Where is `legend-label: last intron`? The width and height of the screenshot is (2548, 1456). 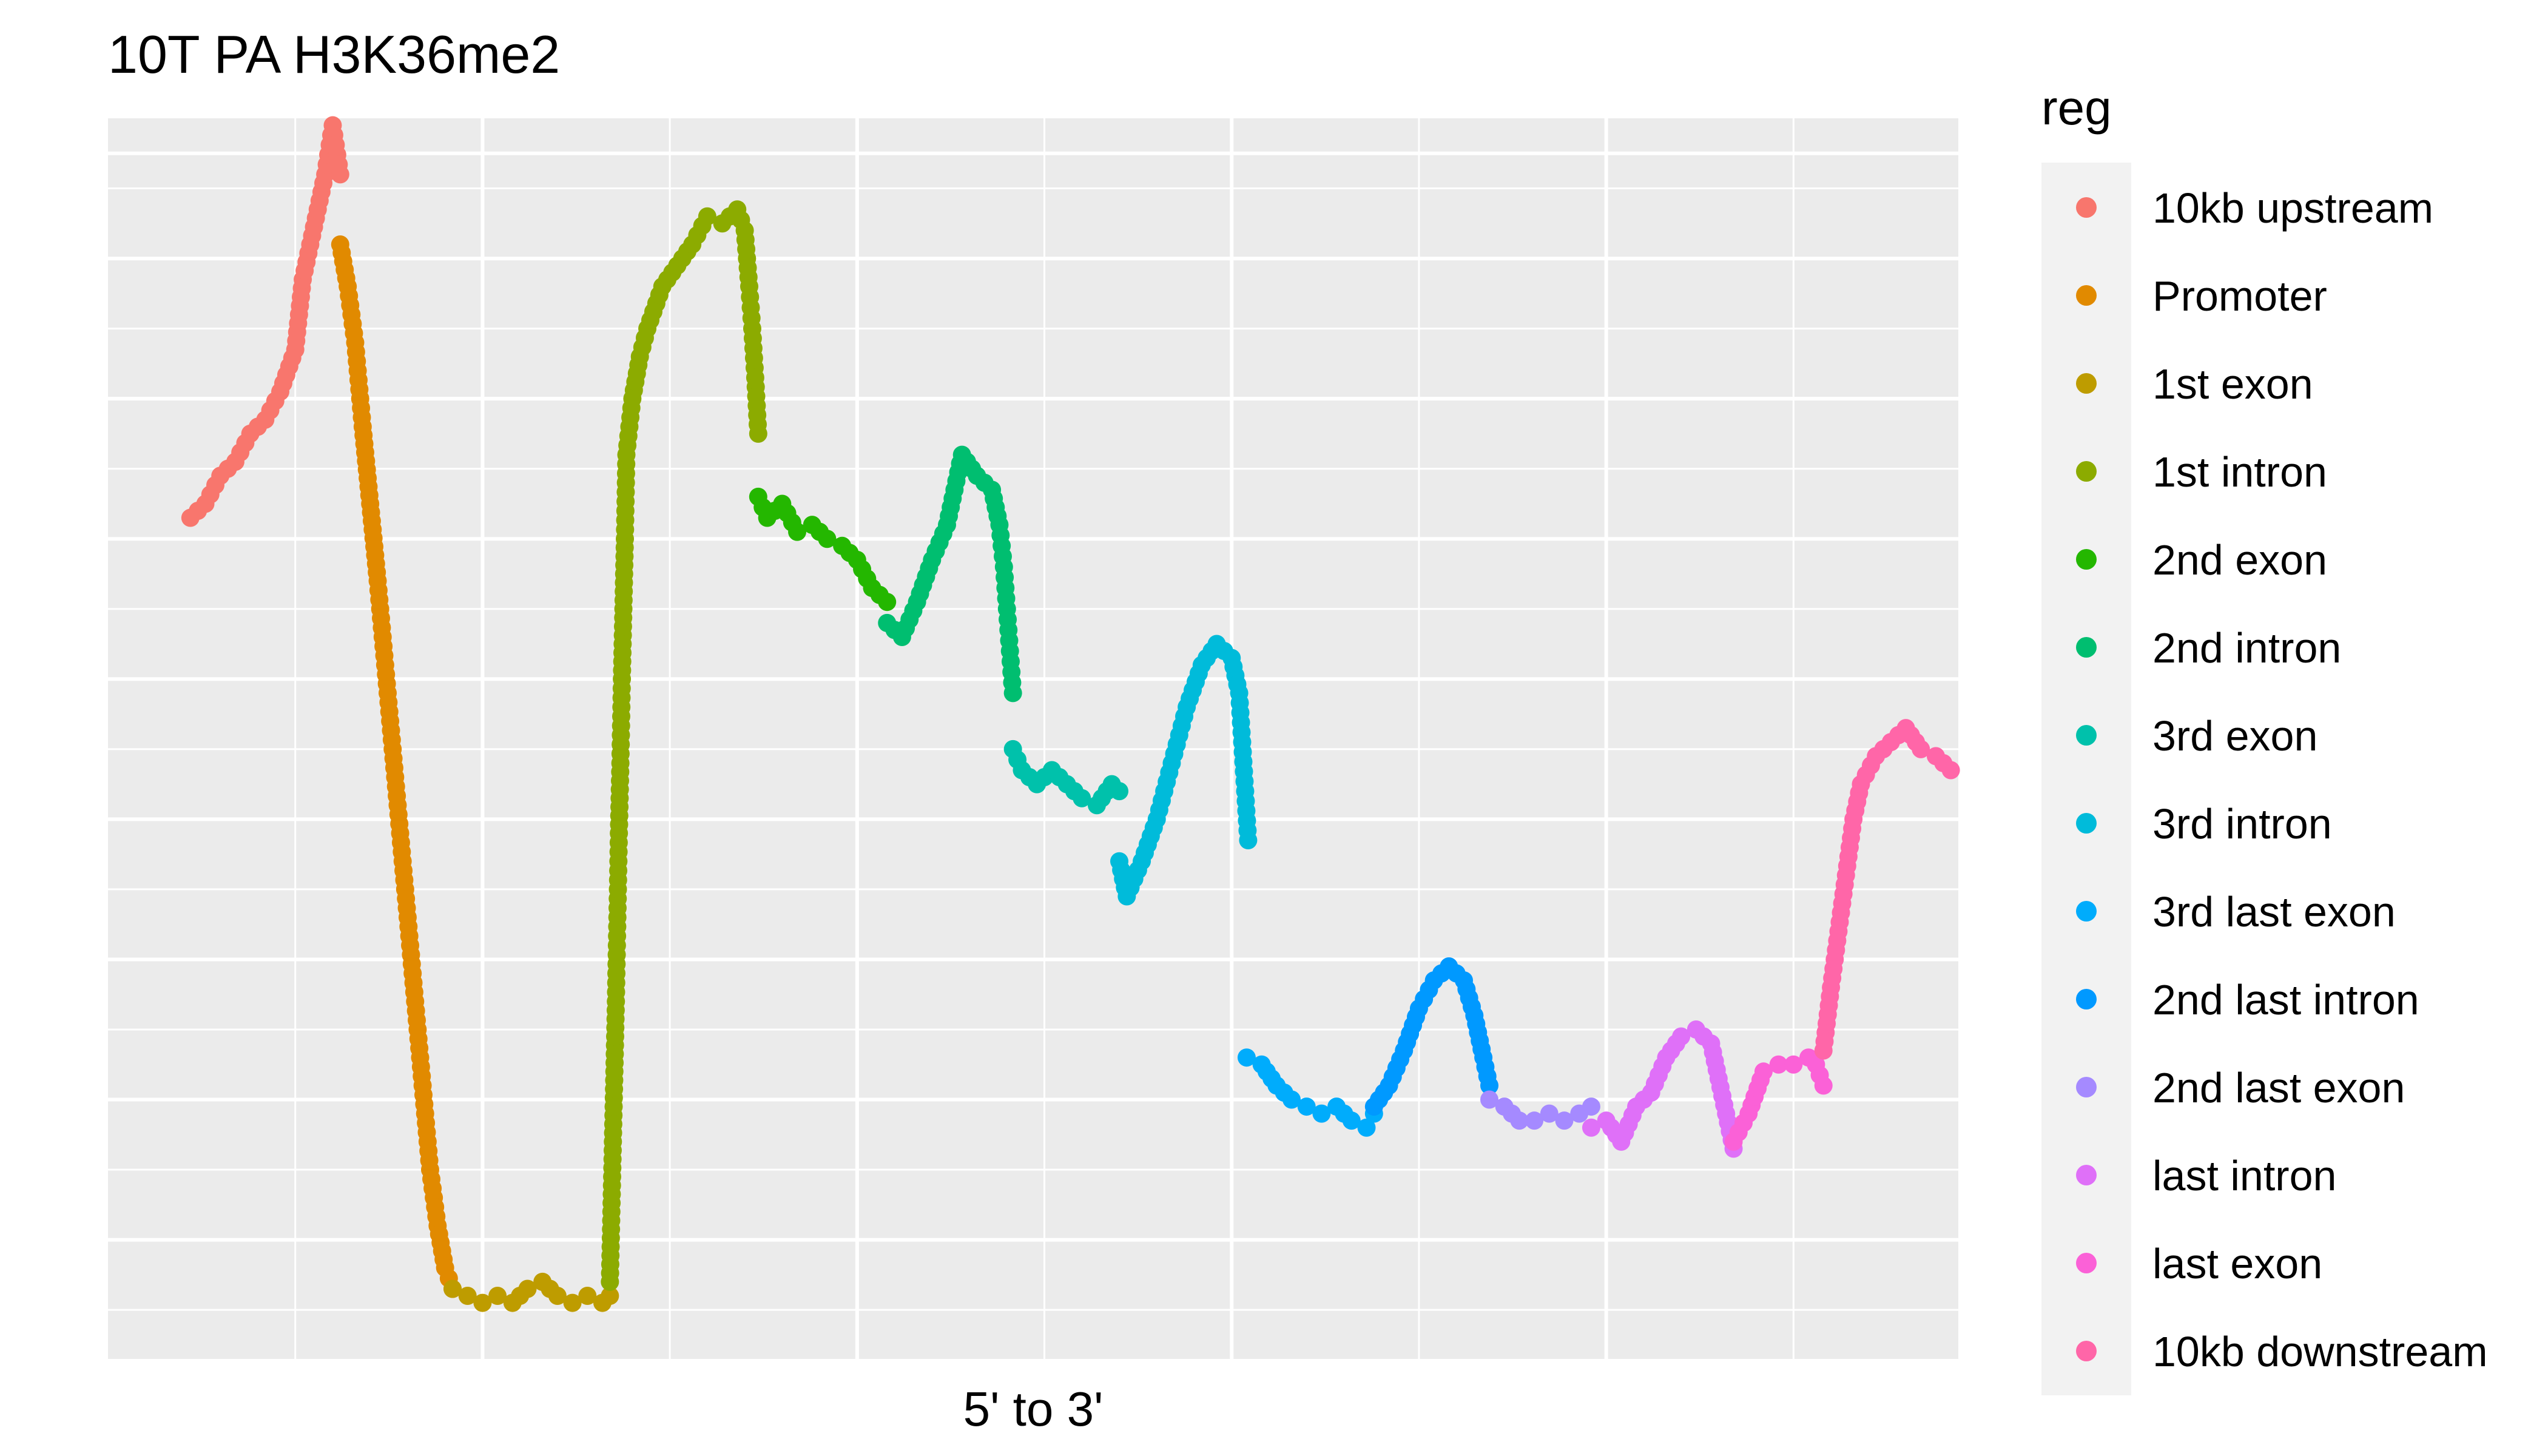
legend-label: last intron is located at coordinates (2244, 1175).